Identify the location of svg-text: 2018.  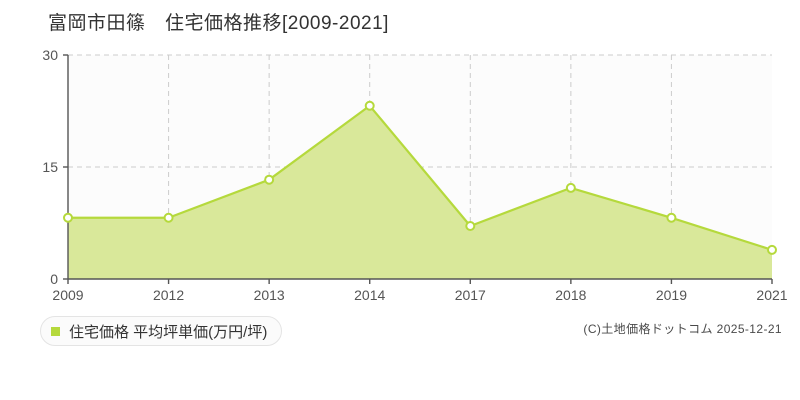
(570, 295).